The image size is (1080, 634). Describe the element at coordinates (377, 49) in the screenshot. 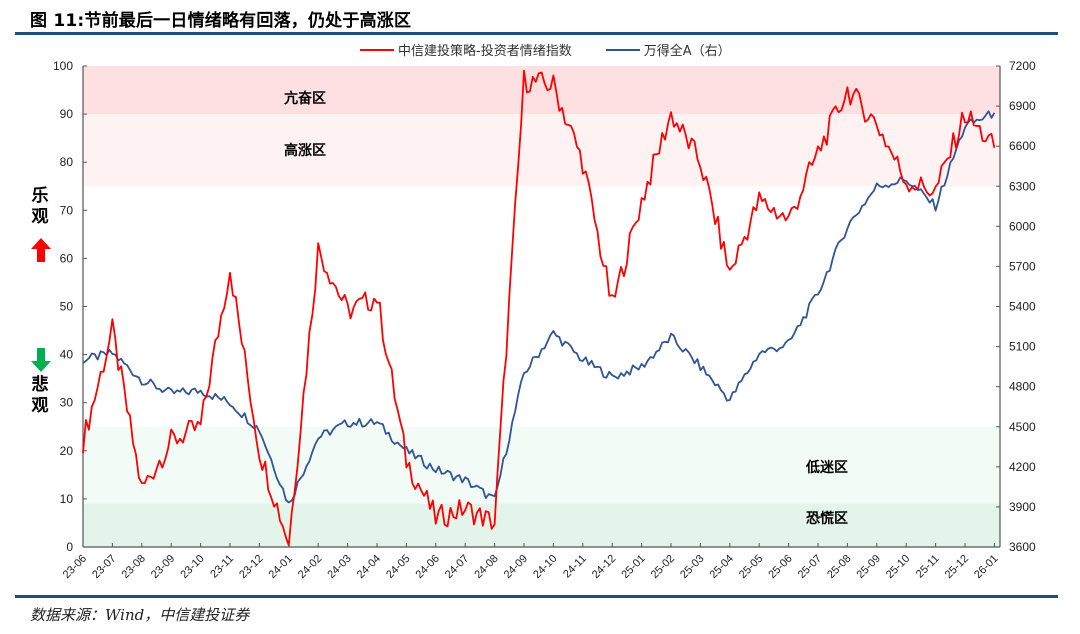

I see `legend-swatch-red` at that location.